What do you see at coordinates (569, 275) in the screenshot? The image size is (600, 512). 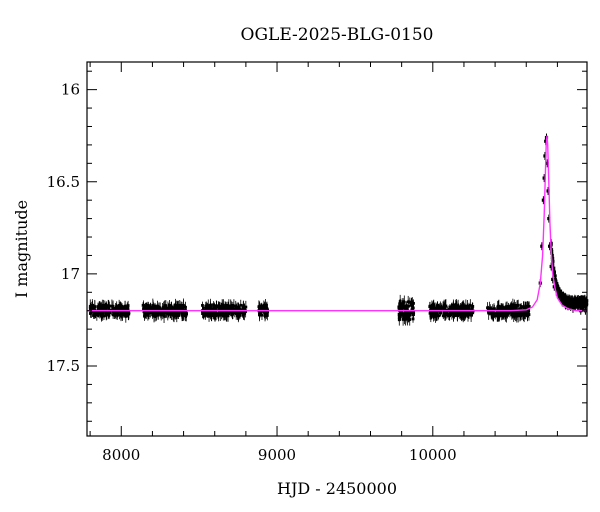 I see `tail-points` at bounding box center [569, 275].